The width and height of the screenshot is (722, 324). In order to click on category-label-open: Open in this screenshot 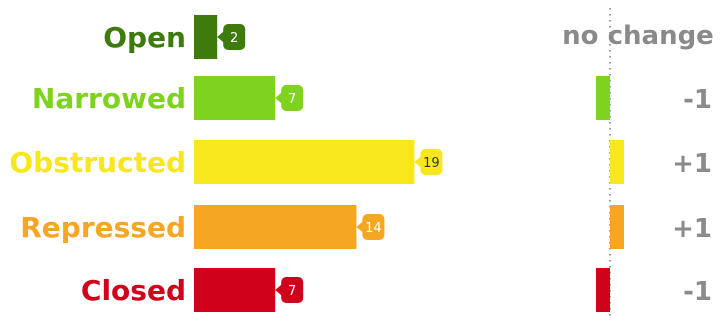, I will do `click(144, 37)`.